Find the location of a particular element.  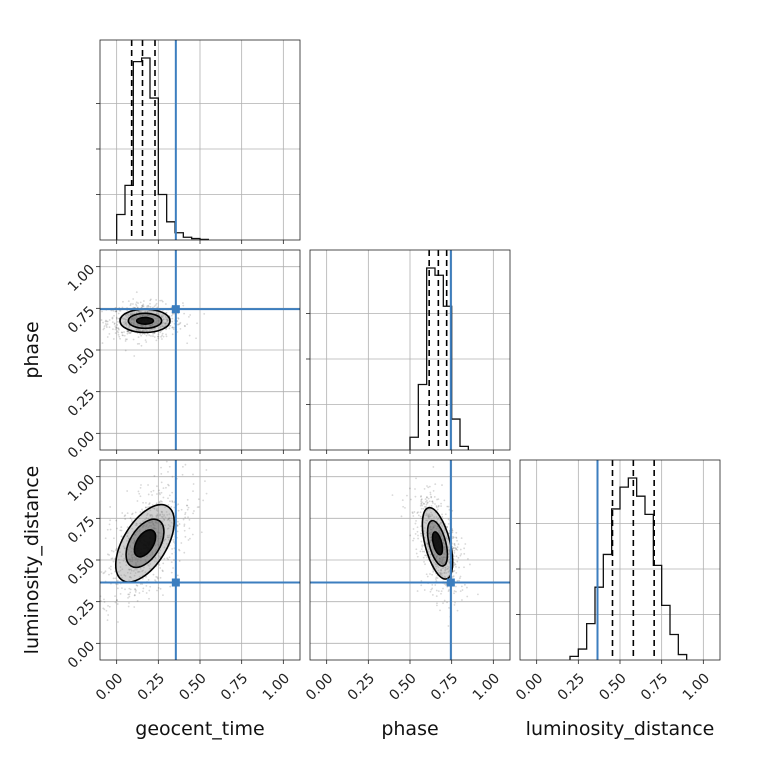

truth-point is located at coordinates (175, 582).